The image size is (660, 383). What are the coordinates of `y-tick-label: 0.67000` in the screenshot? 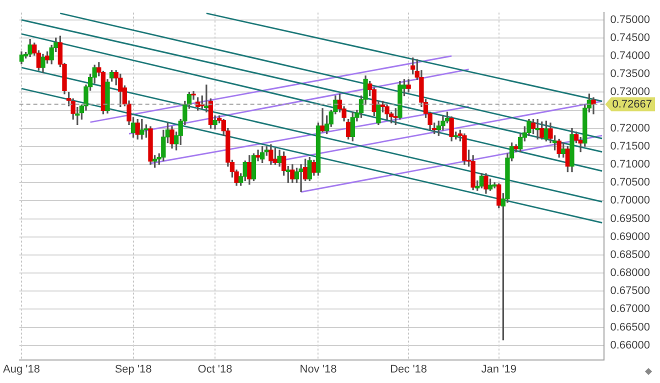 It's located at (630, 309).